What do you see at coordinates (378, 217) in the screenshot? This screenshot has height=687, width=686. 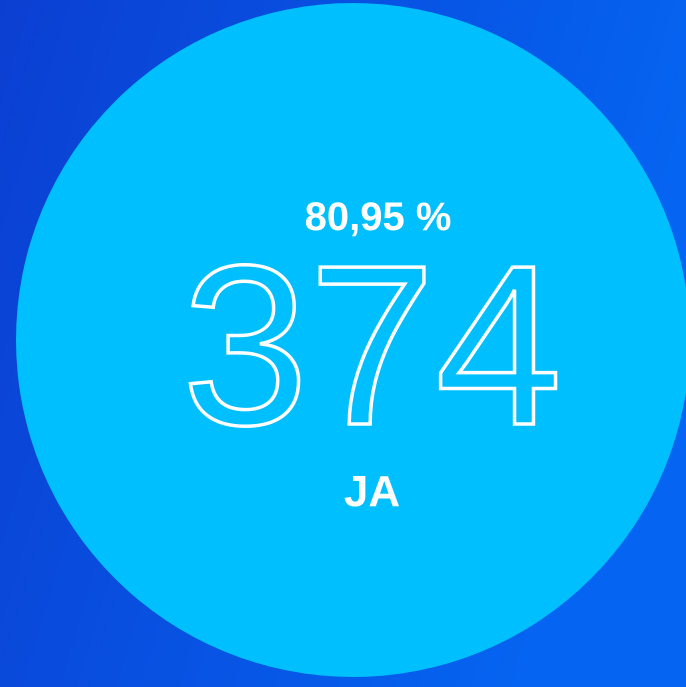 I see `percentage: 80,95 %` at bounding box center [378, 217].